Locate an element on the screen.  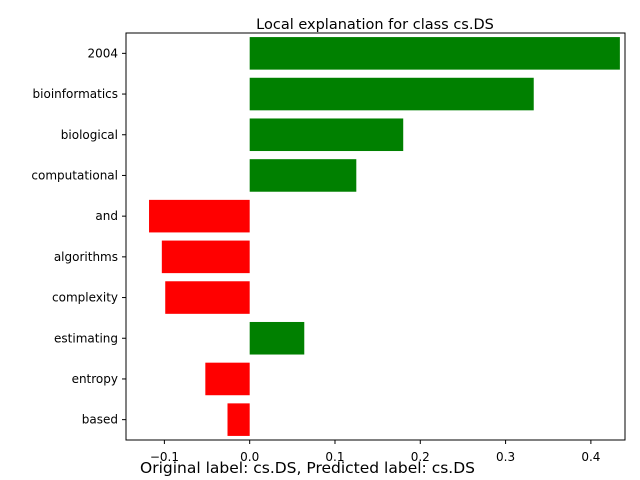
x-tick-label: 0.4 is located at coordinates (590, 457).